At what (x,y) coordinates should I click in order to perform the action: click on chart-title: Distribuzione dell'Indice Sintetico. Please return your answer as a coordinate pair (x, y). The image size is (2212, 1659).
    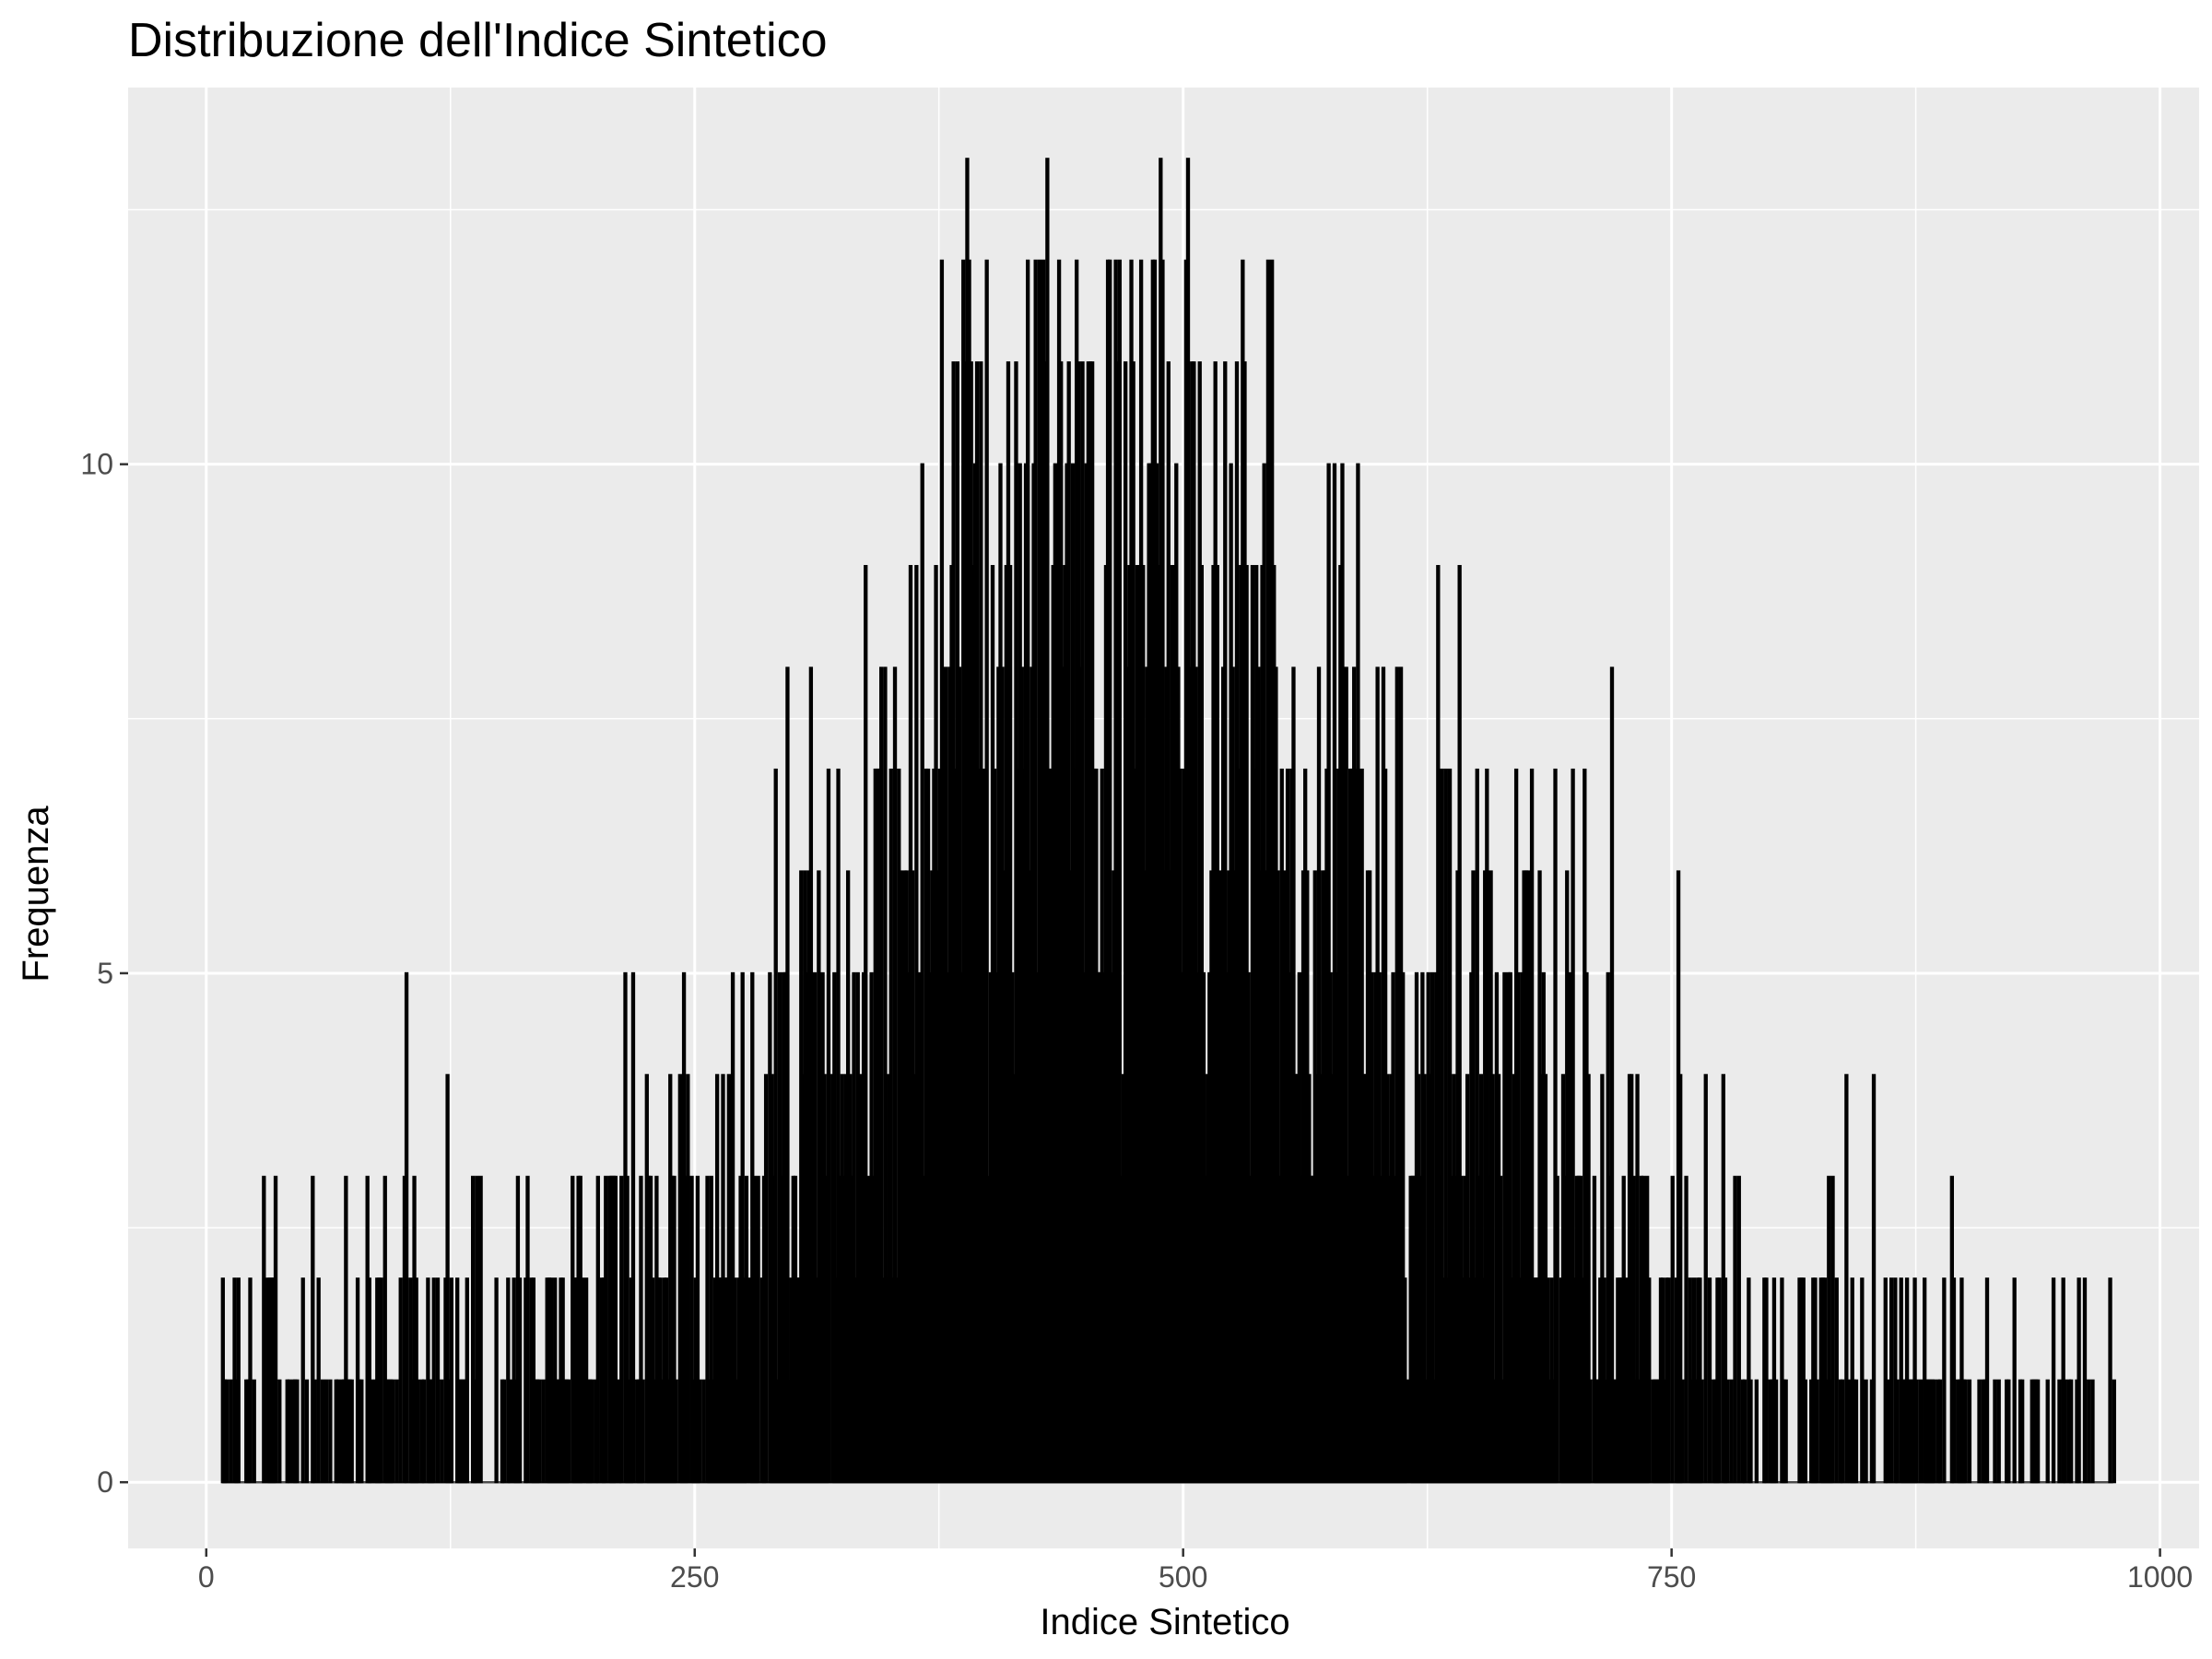
    Looking at the image, I should click on (478, 40).